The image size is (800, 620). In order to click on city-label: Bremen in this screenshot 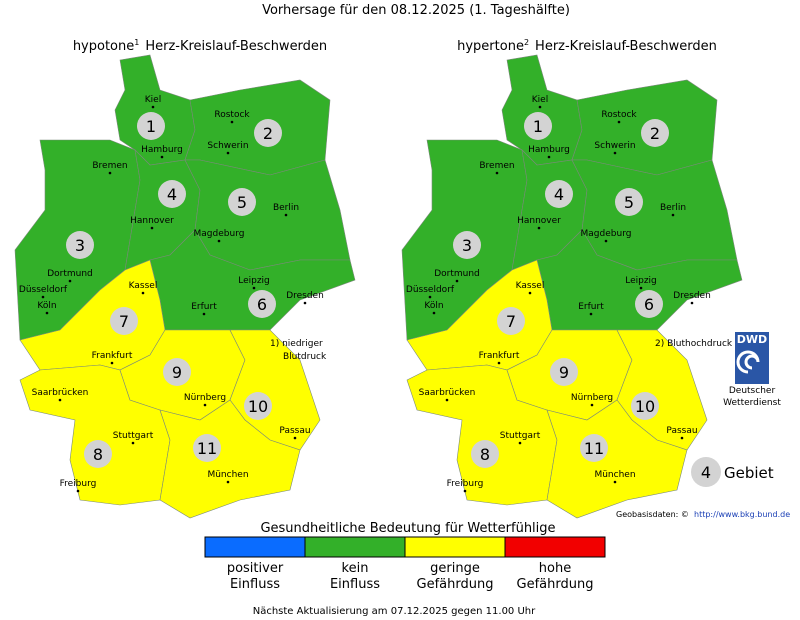, I will do `click(496, 166)`.